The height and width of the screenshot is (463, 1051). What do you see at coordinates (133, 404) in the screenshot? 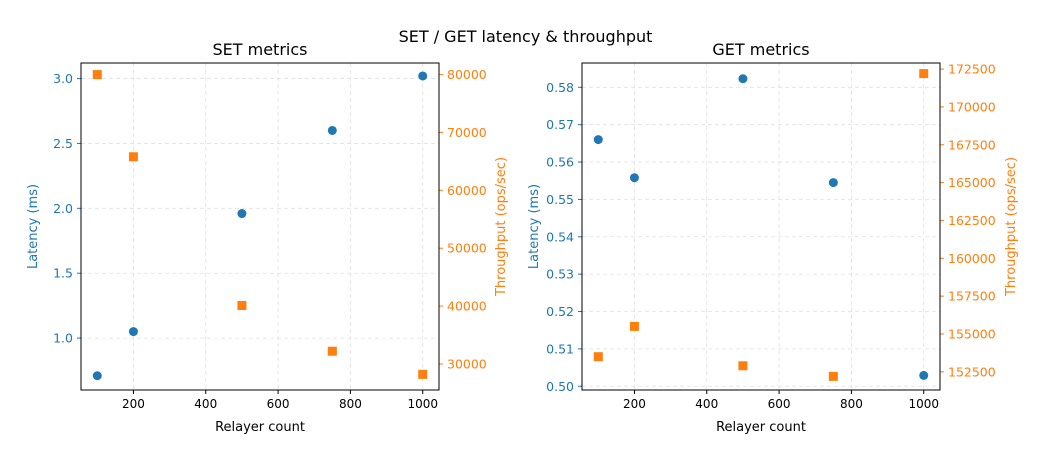
I see `chart1-x-tick-label: 200` at bounding box center [133, 404].